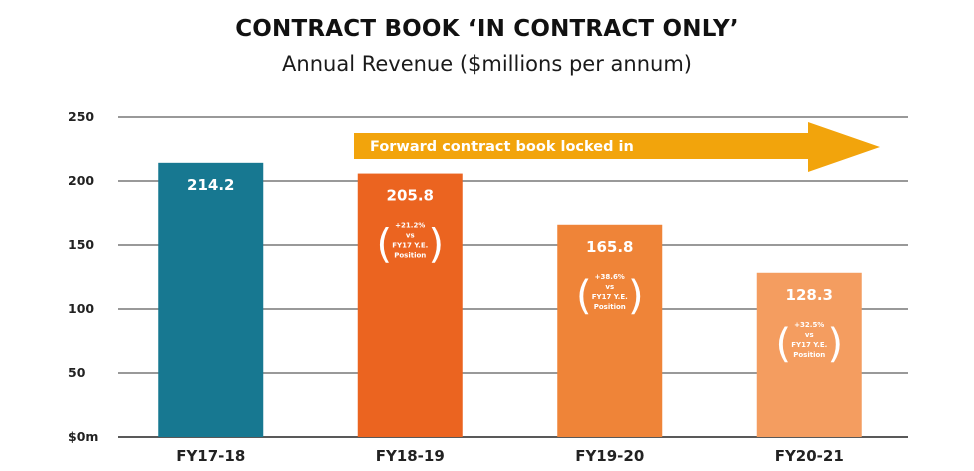  What do you see at coordinates (809, 295) in the screenshot?
I see `data-label: 128.3` at bounding box center [809, 295].